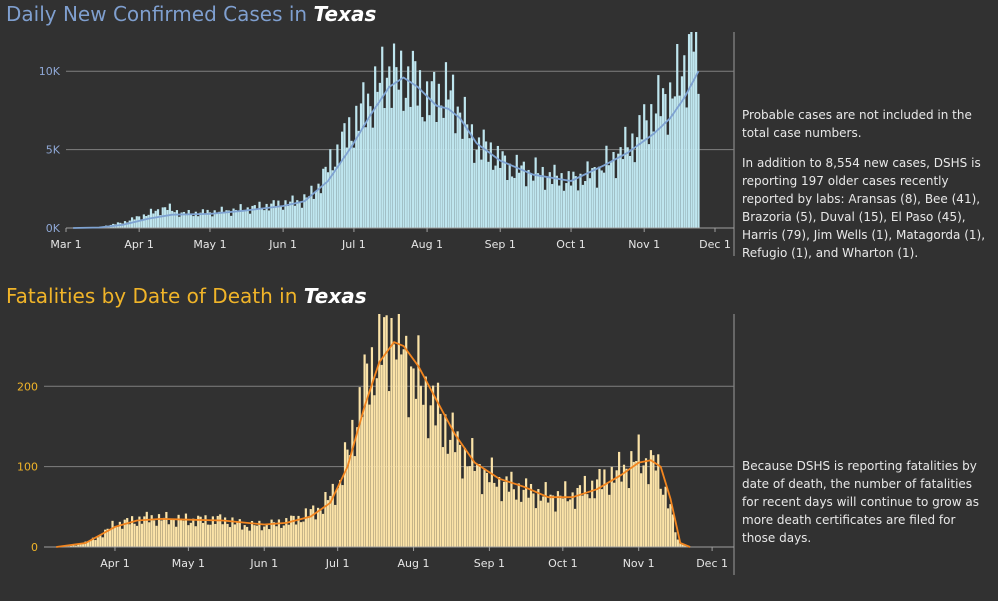 Image resolution: width=998 pixels, height=601 pixels. Describe the element at coordinates (282, 244) in the screenshot. I see `cases-x-tick-label: Jun 1` at that location.